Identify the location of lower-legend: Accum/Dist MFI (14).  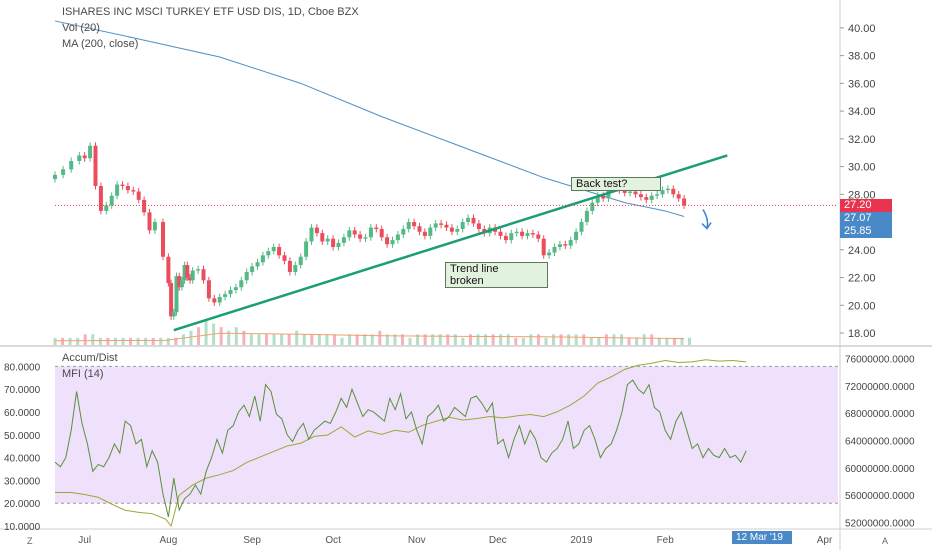
(90, 366).